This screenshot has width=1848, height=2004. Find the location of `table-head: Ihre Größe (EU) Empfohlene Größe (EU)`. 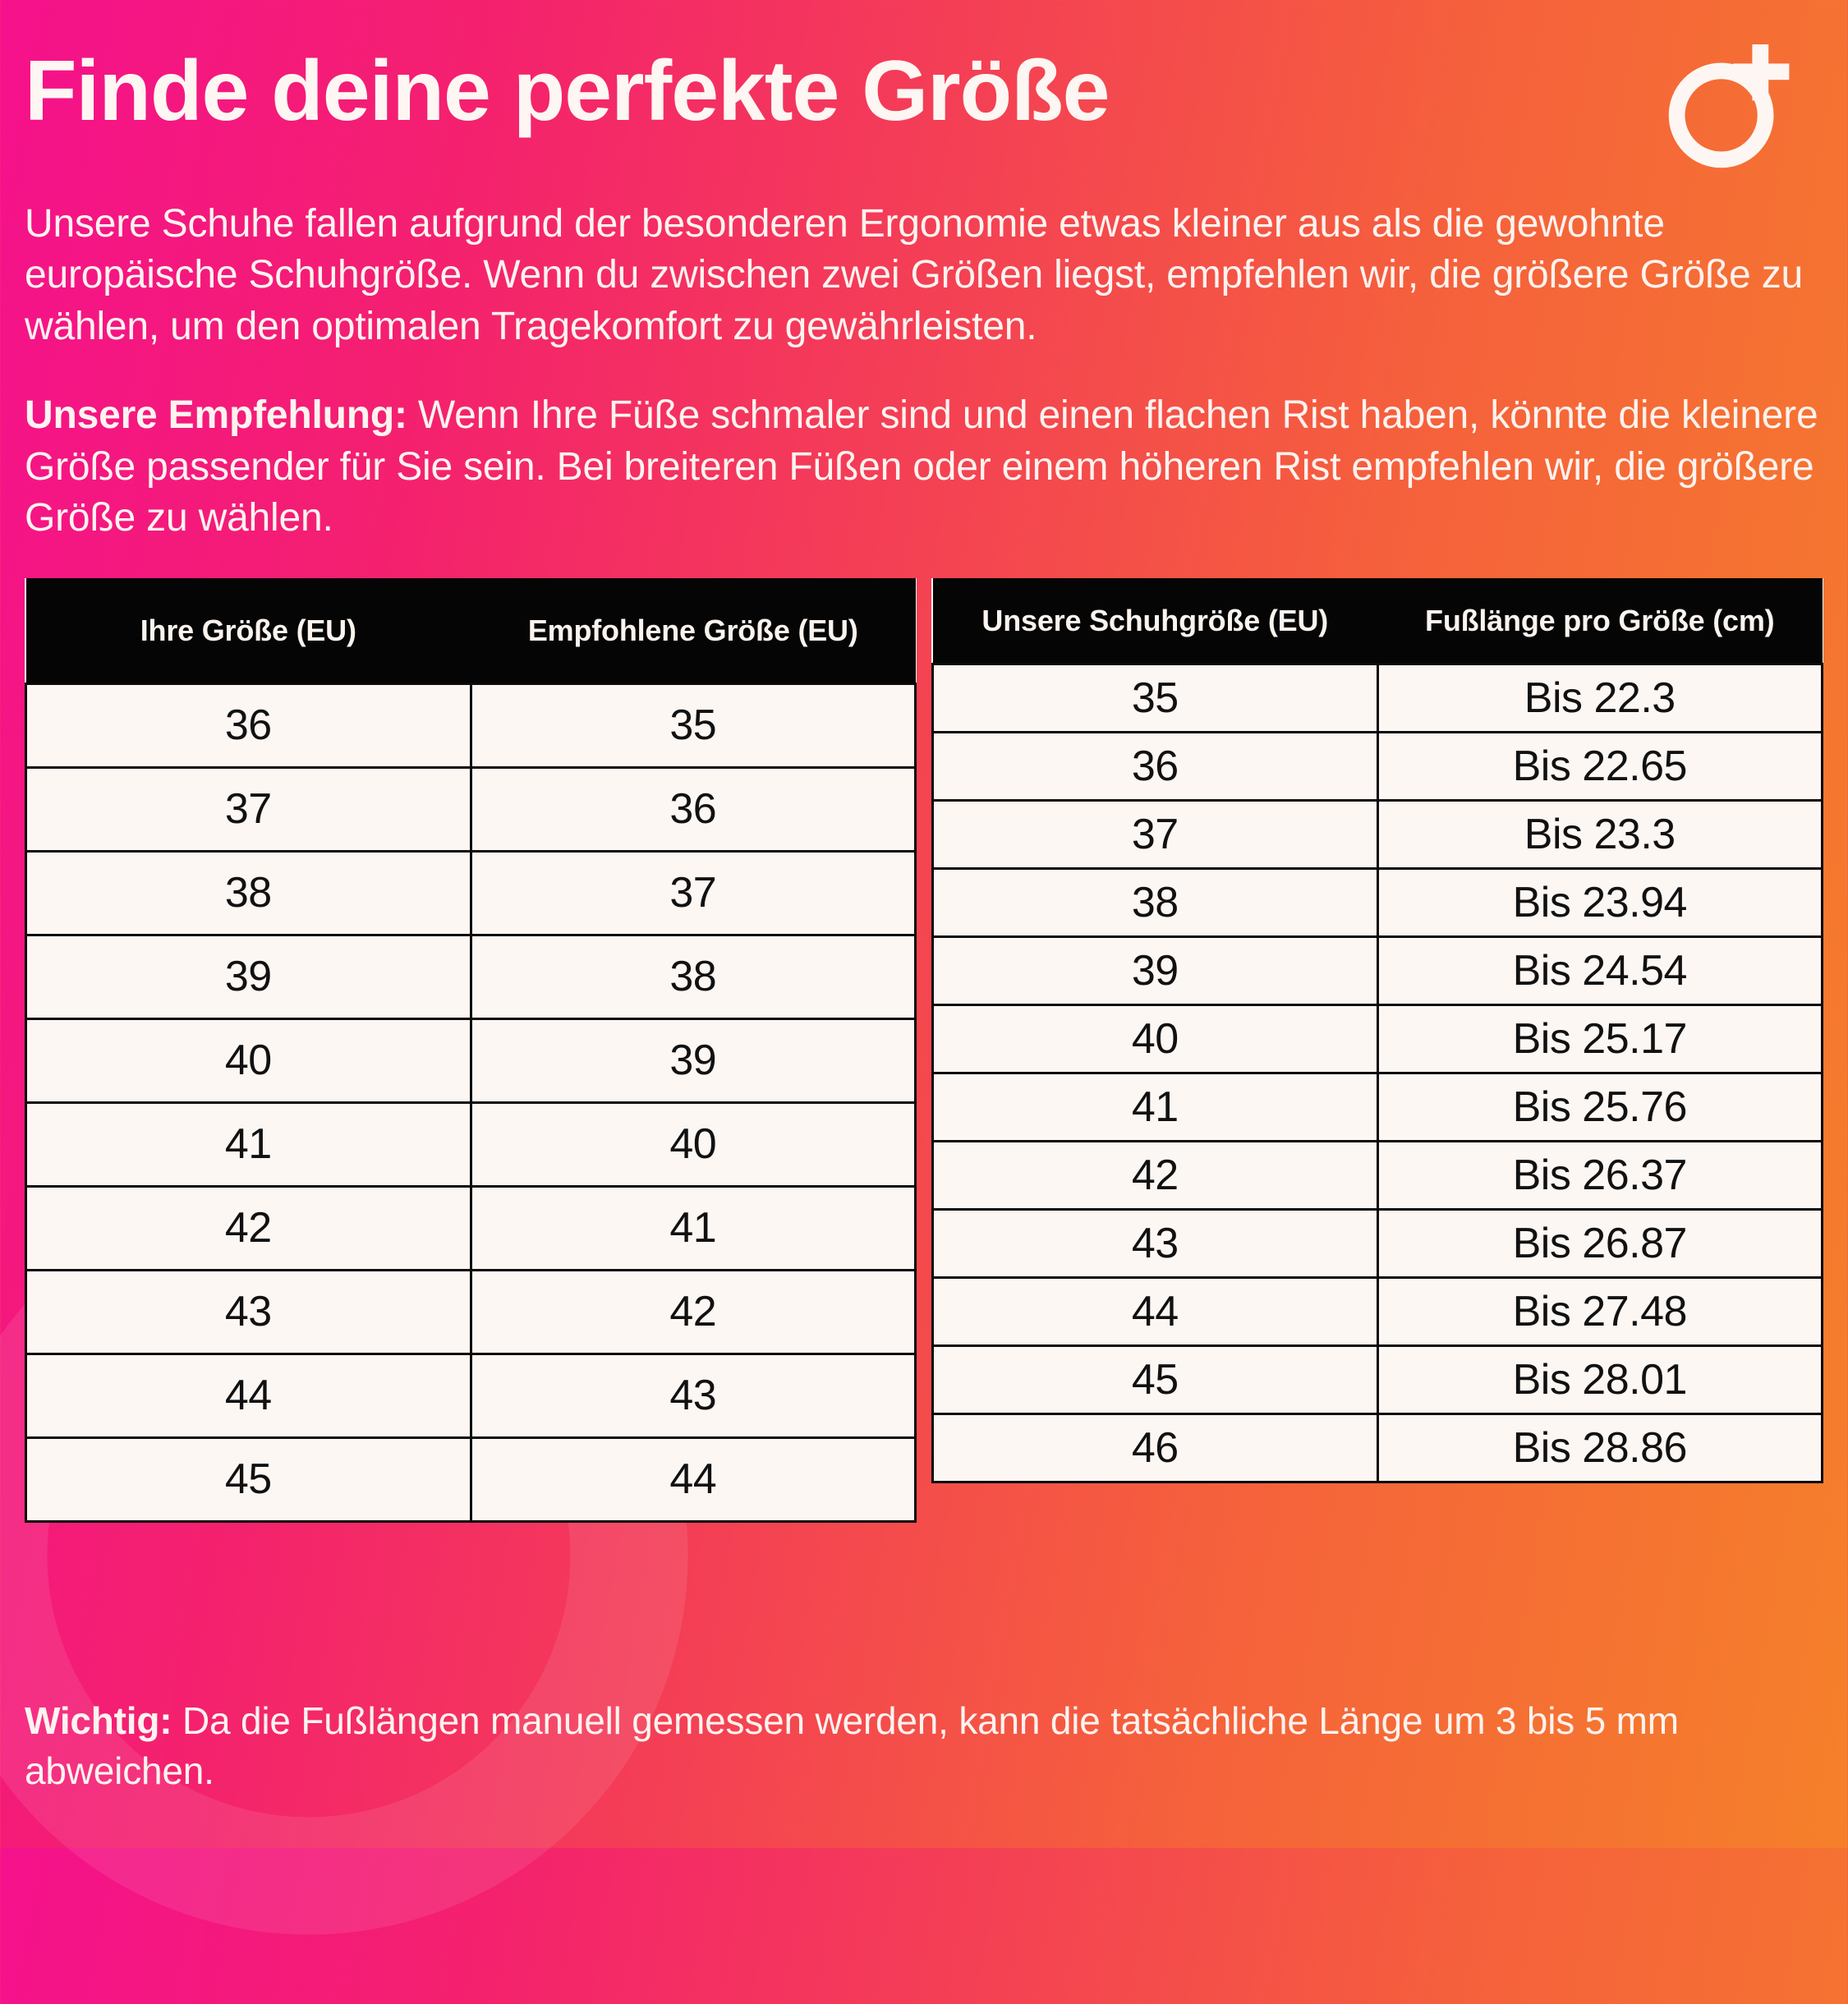

table-head: Ihre Größe (EU) Empfohlene Größe (EU) is located at coordinates (470, 631).